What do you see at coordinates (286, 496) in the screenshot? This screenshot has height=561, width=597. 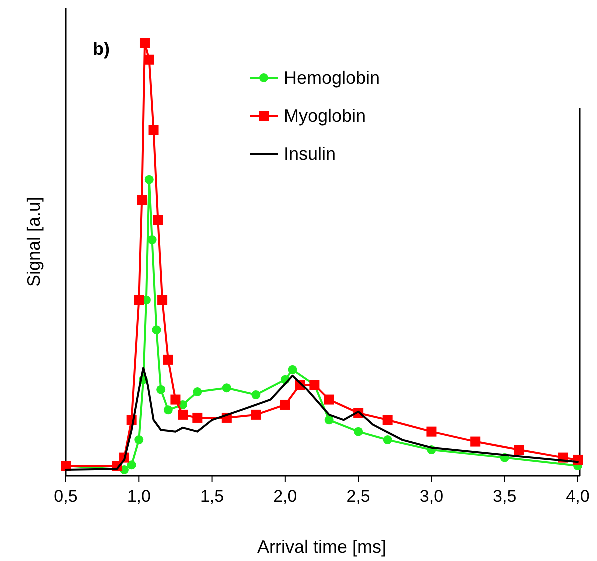 I see `x-tick-label: 2,0` at bounding box center [286, 496].